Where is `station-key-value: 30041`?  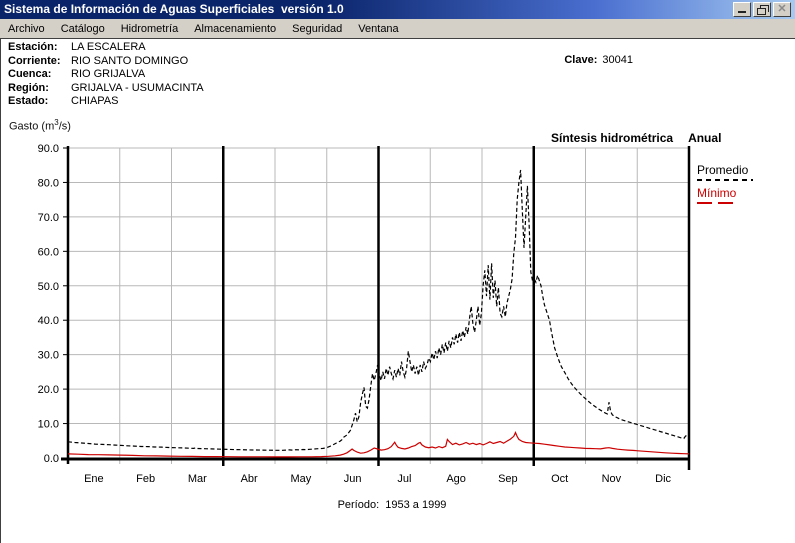 station-key-value: 30041 is located at coordinates (617, 60).